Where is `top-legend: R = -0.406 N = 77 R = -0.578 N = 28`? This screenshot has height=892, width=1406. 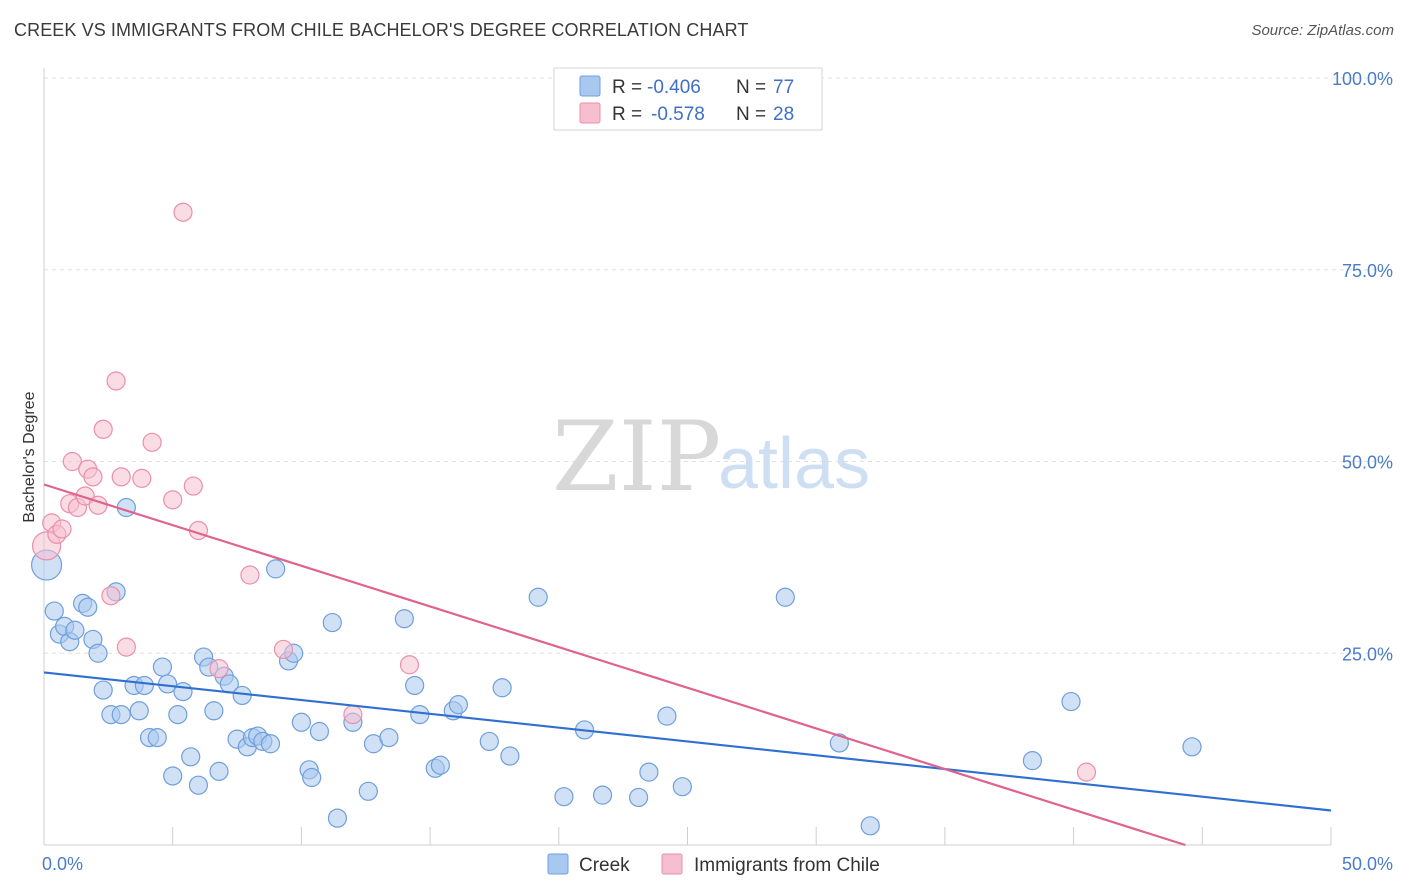 top-legend: R = -0.406 N = 77 R = -0.578 N = 28 is located at coordinates (688, 99).